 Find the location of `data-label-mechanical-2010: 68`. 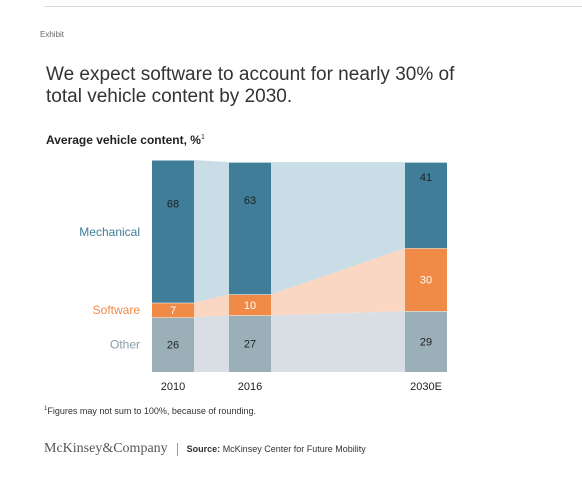

data-label-mechanical-2010: 68 is located at coordinates (173, 204).